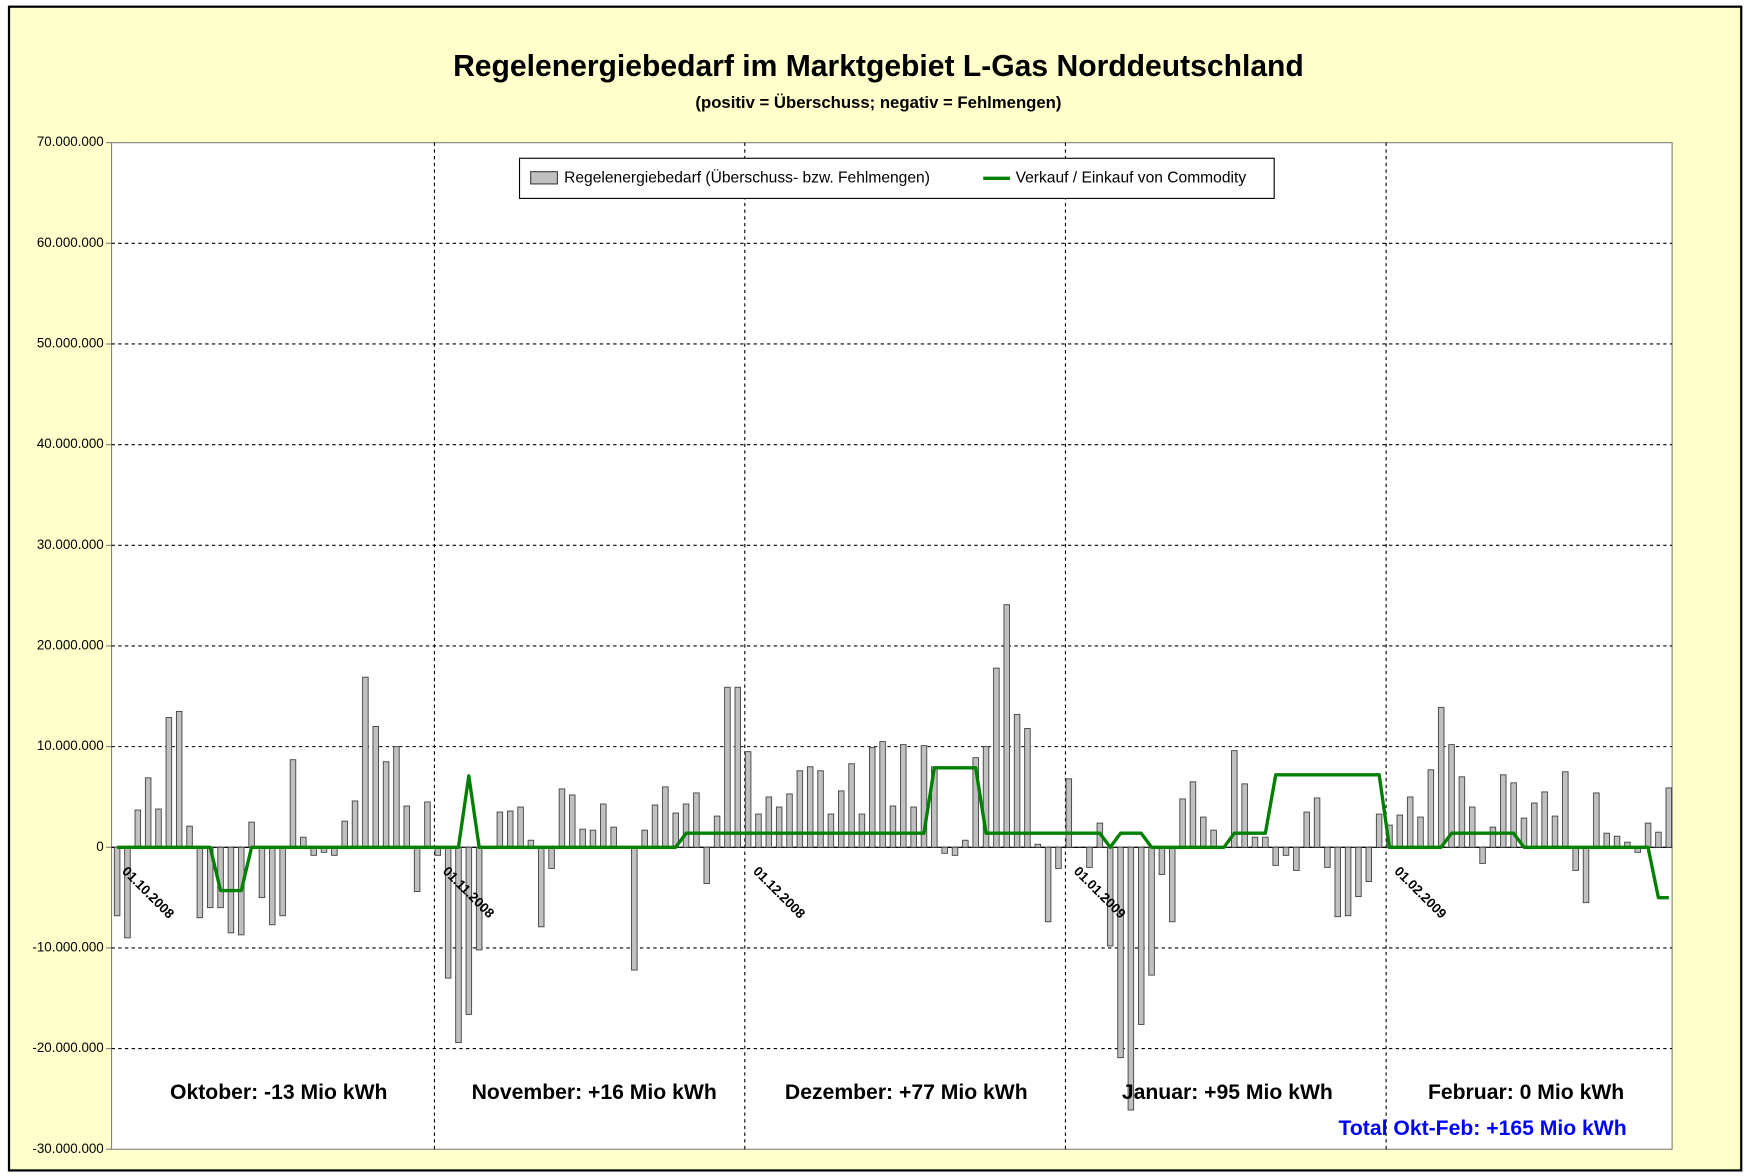 The image size is (1748, 1176). Describe the element at coordinates (70, 242) in the screenshot. I see `y-tick-label: 60.000.000` at that location.